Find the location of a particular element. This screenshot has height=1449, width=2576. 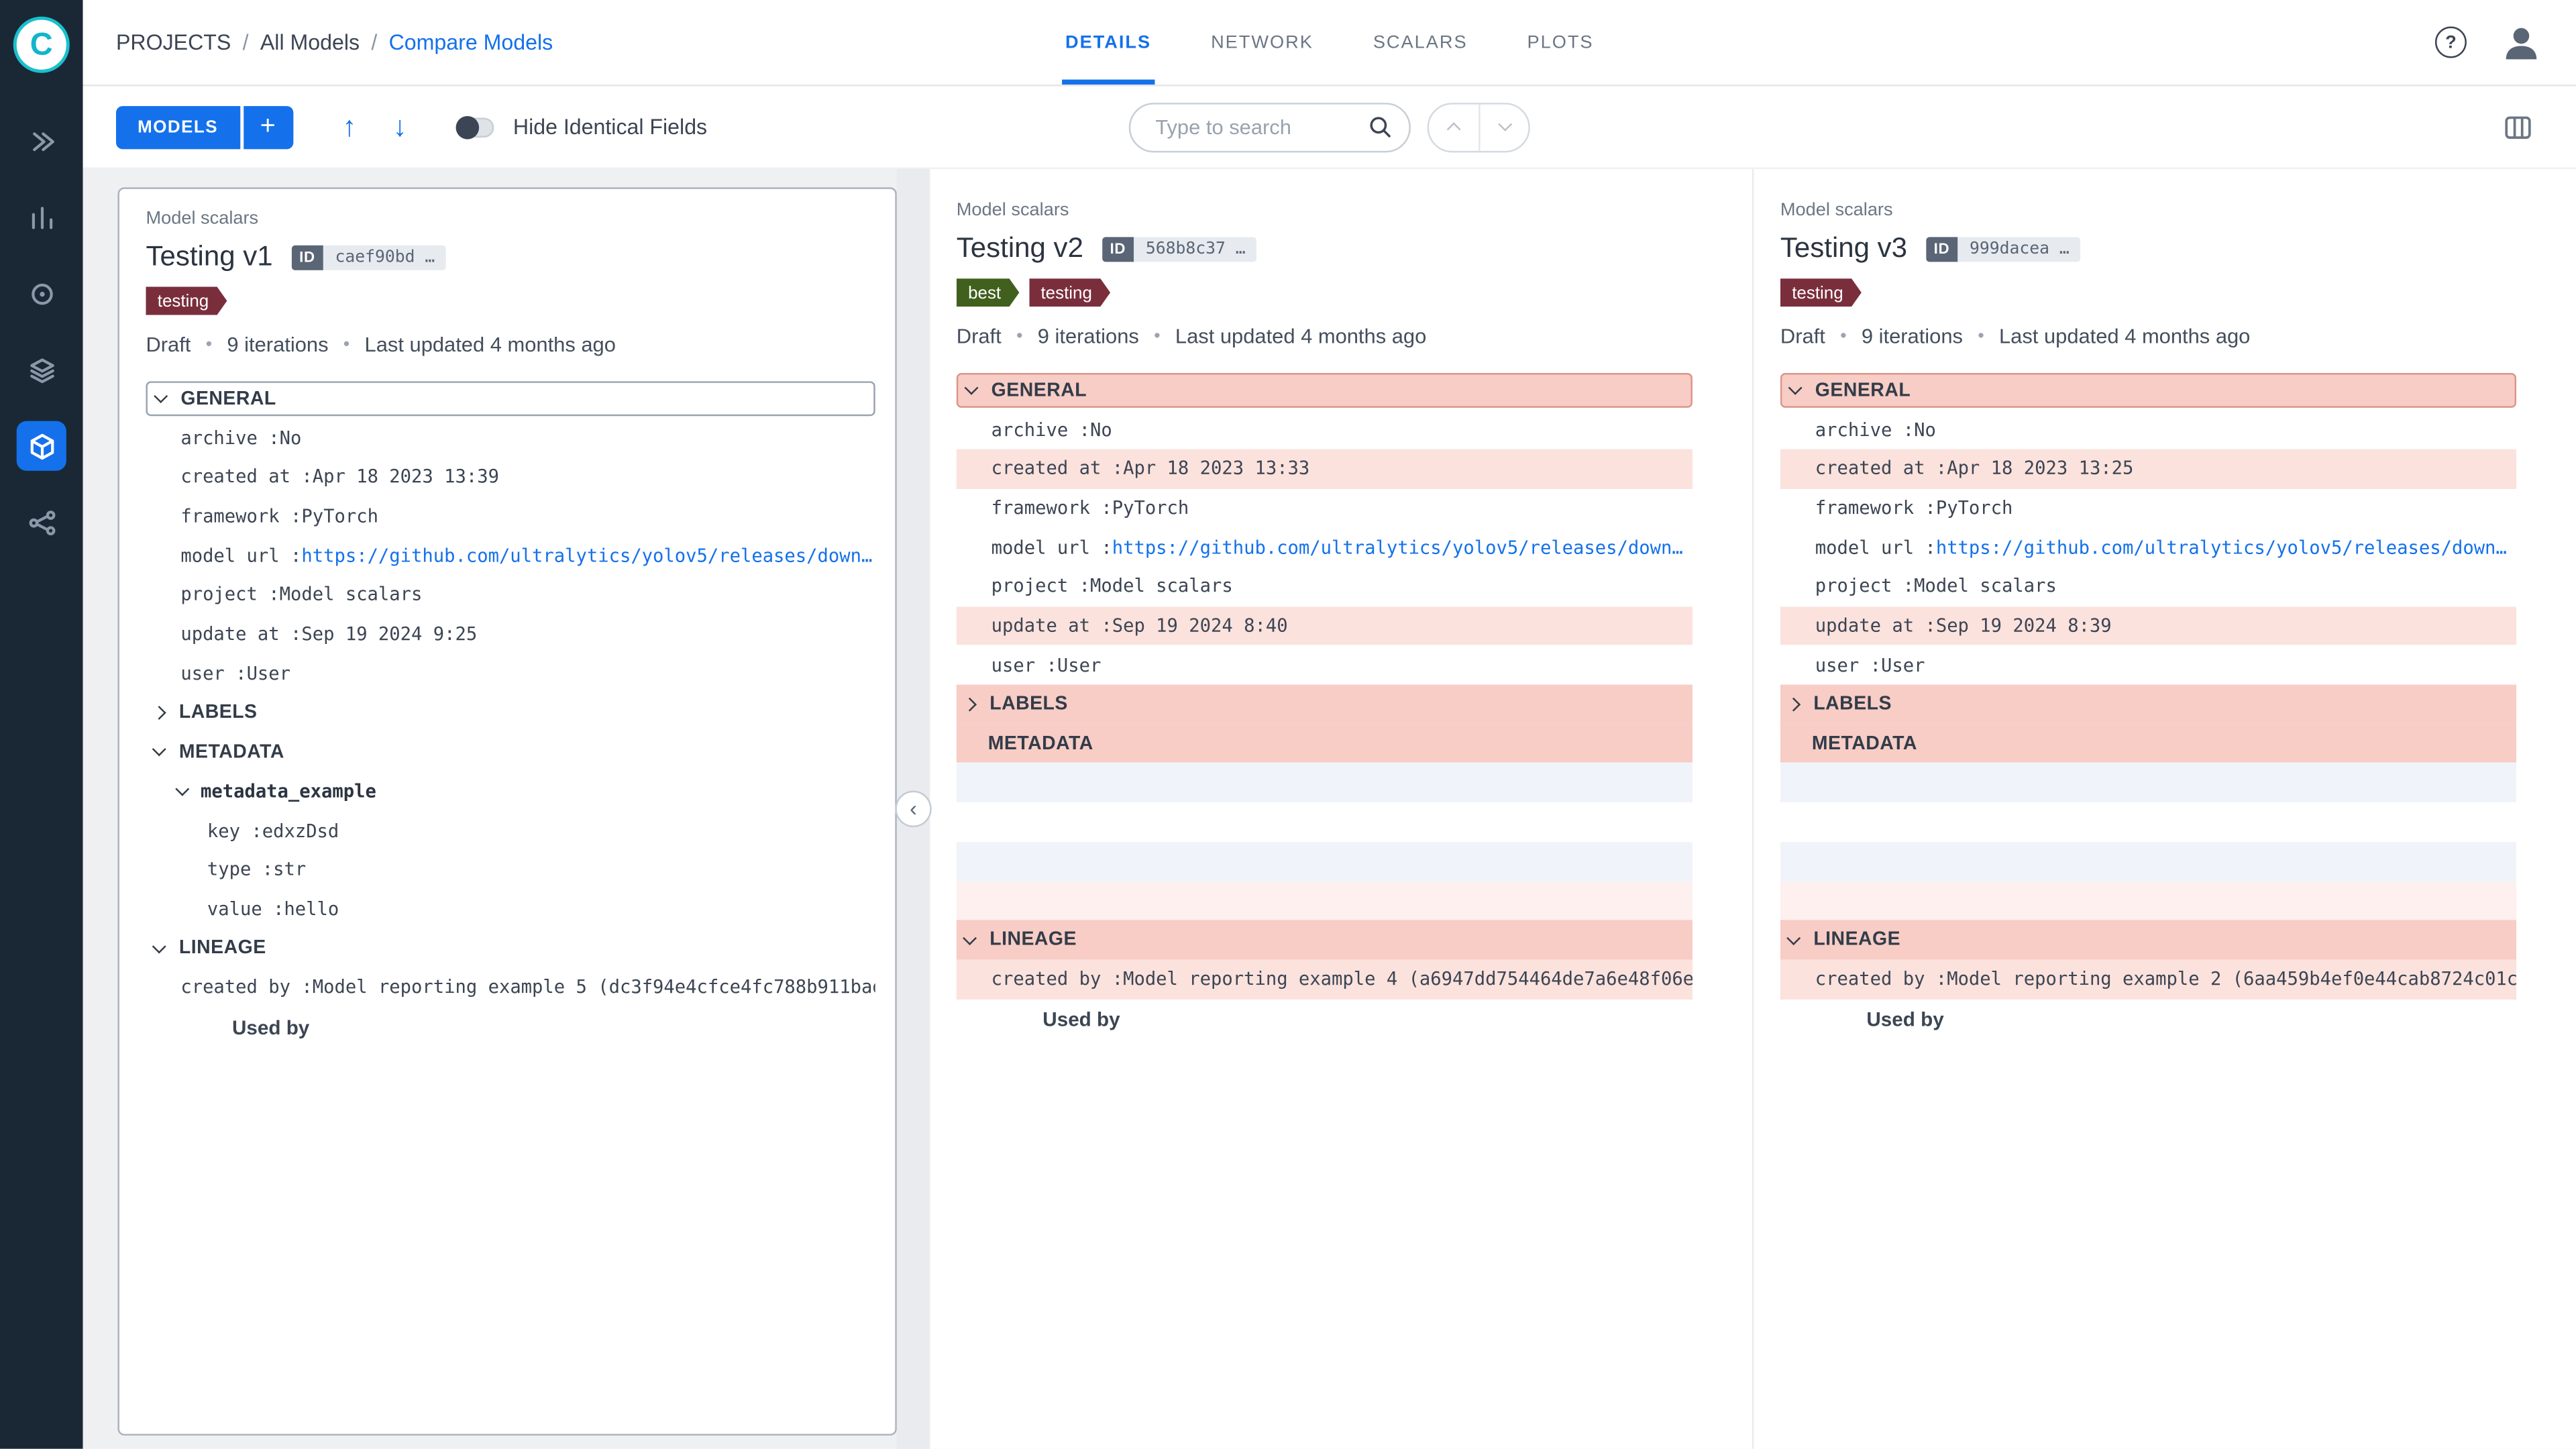

field-value: Apr 18 2023 13:25 is located at coordinates (2040, 469).